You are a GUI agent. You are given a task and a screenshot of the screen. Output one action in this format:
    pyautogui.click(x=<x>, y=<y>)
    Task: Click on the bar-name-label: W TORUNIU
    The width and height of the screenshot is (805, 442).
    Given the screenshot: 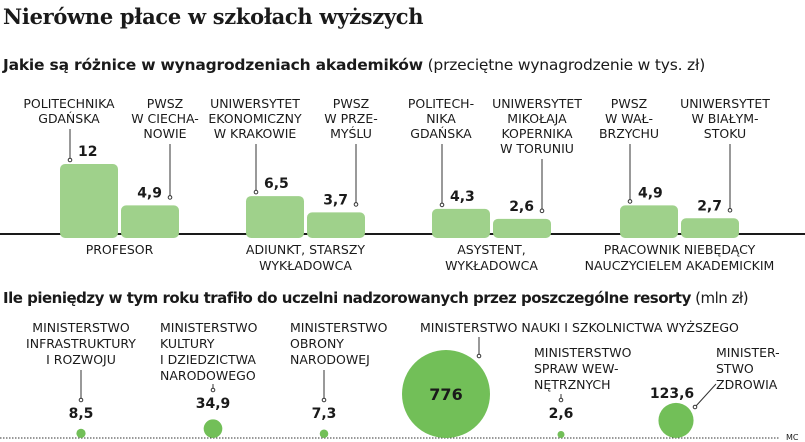 What is the action you would take?
    pyautogui.click(x=537, y=148)
    